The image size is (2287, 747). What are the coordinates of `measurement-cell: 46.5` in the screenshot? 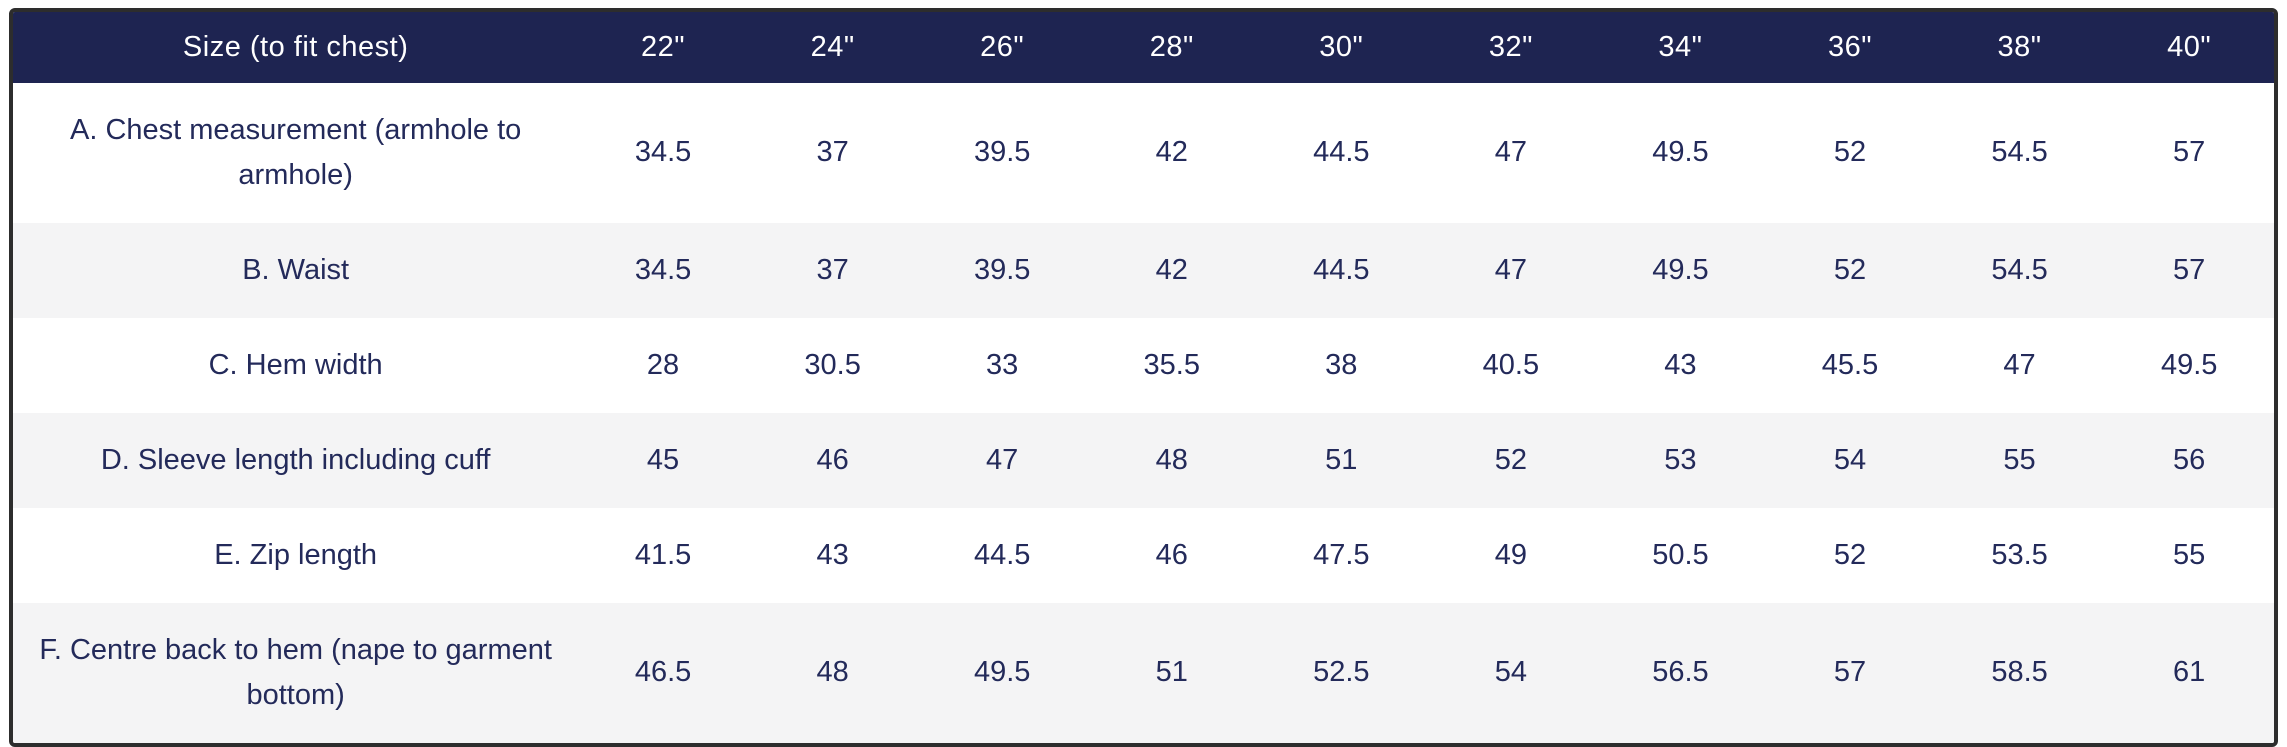 It's located at (663, 672).